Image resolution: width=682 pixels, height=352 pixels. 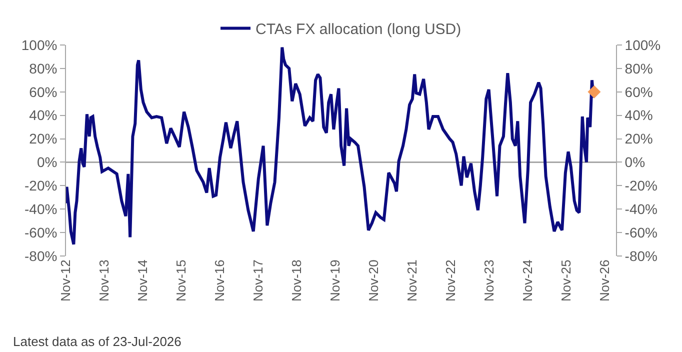 What do you see at coordinates (450, 281) in the screenshot?
I see `x-tick-label: Nov-22` at bounding box center [450, 281].